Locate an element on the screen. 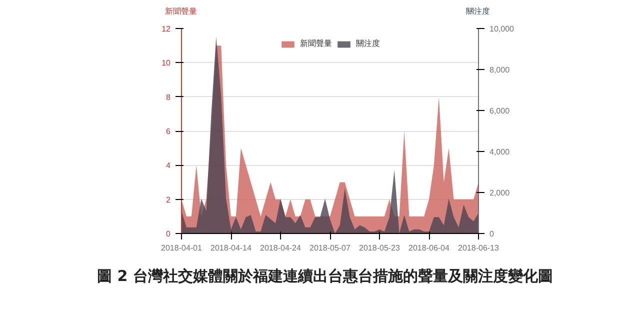 Image resolution: width=640 pixels, height=323 pixels. y2-tick-label: 2,000 is located at coordinates (500, 193).